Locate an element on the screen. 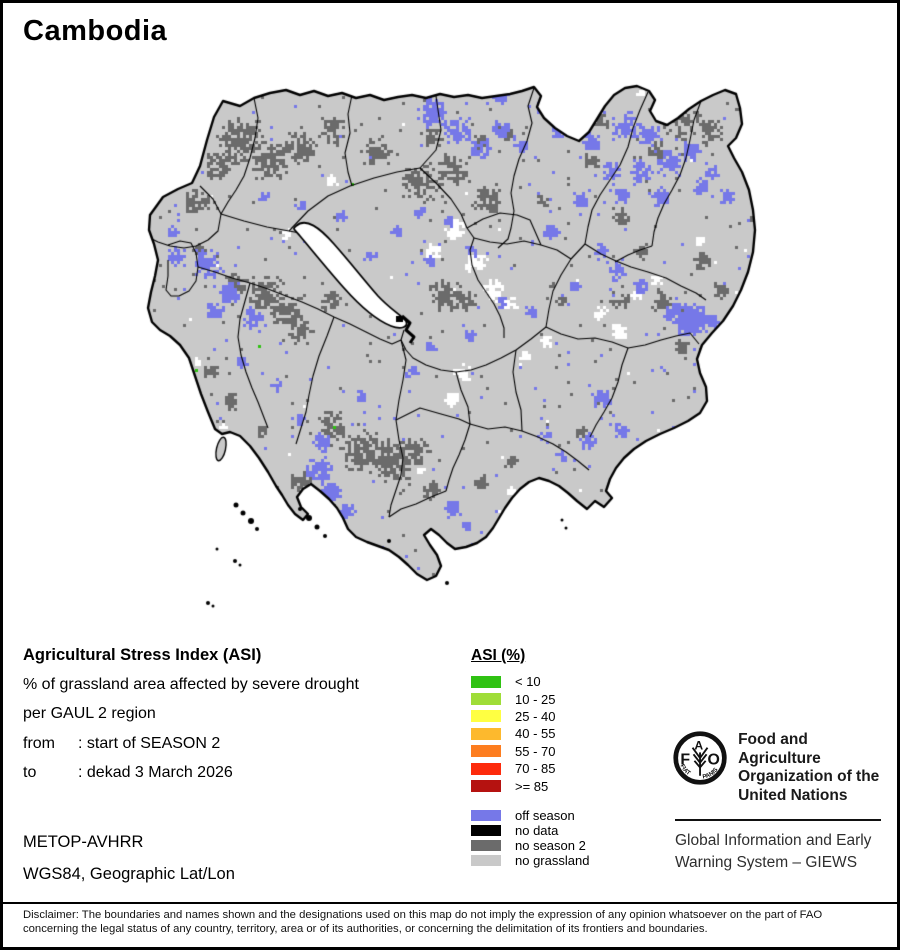 This screenshot has height=950, width=900. fao-name-line: Food and Agriculture is located at coordinates (779, 749).